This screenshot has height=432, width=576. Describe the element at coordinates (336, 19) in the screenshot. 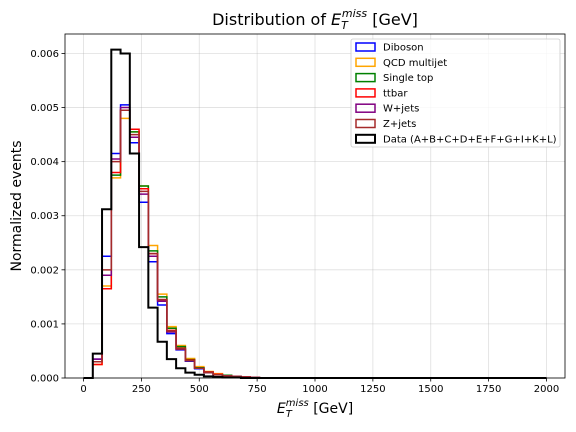

I see `title-symbol: E` at that location.